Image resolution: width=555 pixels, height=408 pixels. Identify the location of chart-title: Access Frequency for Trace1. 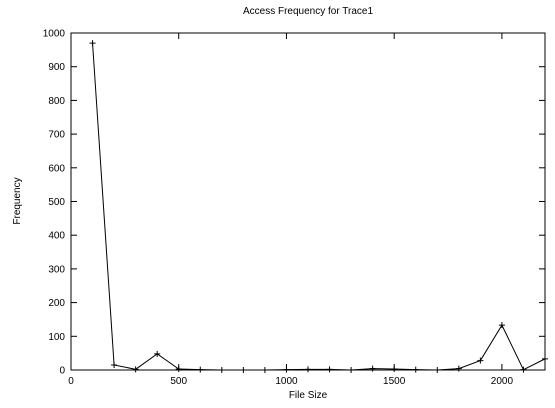
(308, 11).